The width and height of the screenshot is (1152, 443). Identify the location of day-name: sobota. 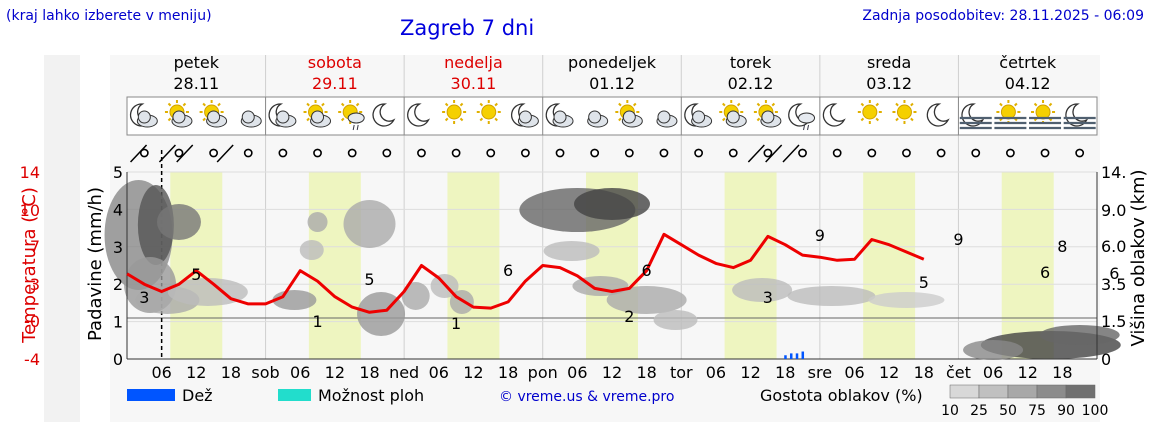
(335, 62).